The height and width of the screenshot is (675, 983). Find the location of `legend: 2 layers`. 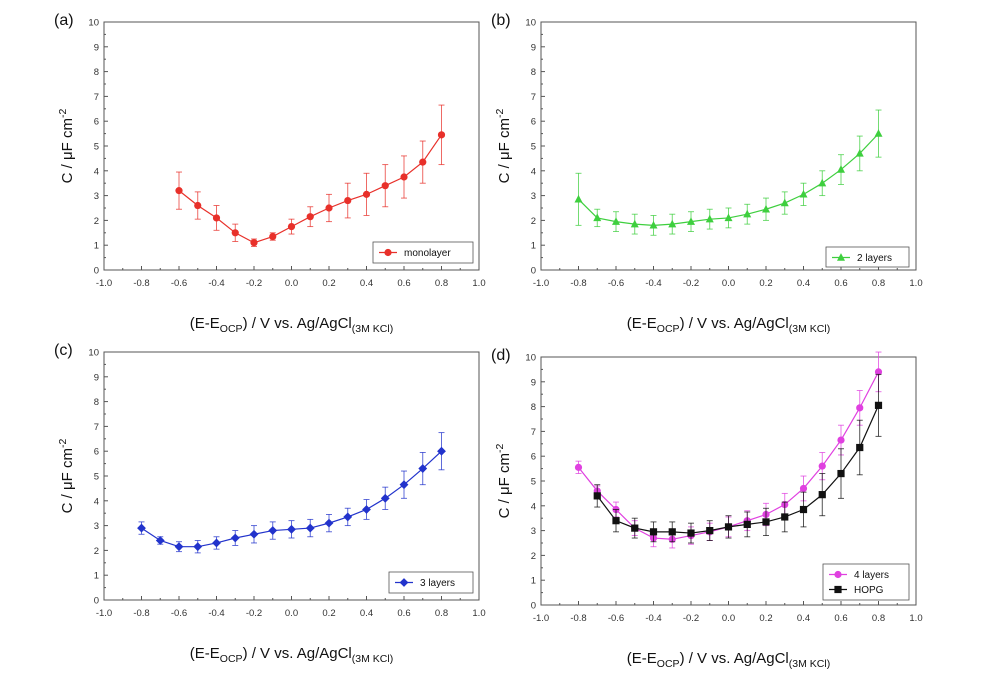

legend: 2 layers is located at coordinates (867, 257).